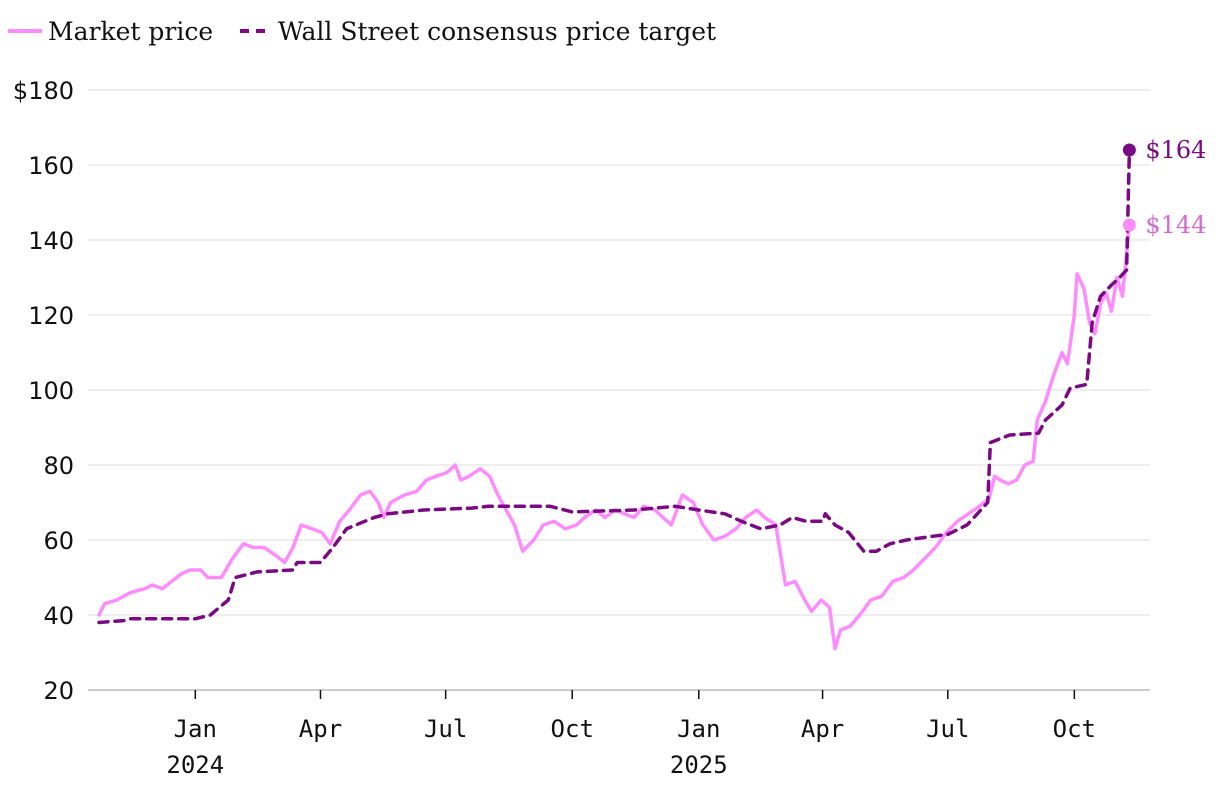  What do you see at coordinates (51, 166) in the screenshot?
I see `y-tick-label: 160` at bounding box center [51, 166].